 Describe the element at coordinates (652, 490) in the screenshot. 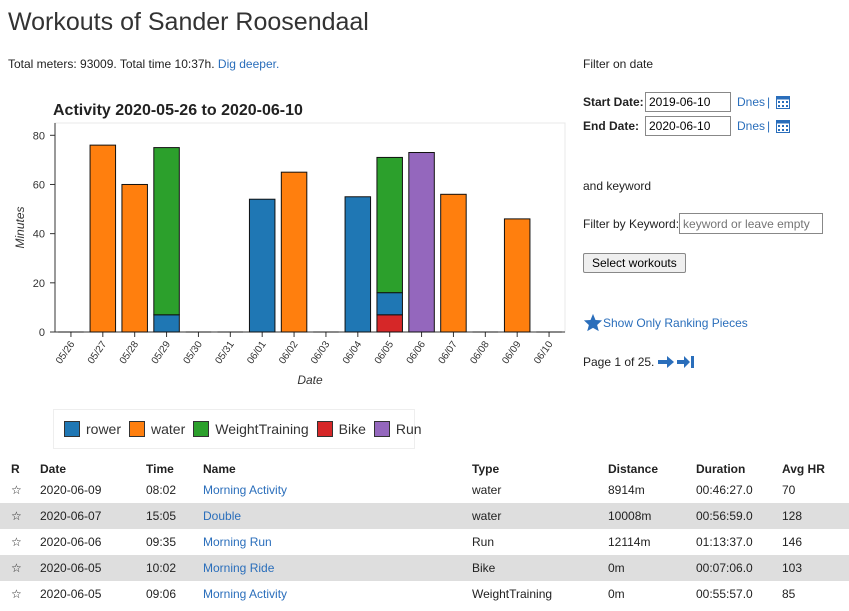

I see `distance-cell-container: 8914m` at that location.